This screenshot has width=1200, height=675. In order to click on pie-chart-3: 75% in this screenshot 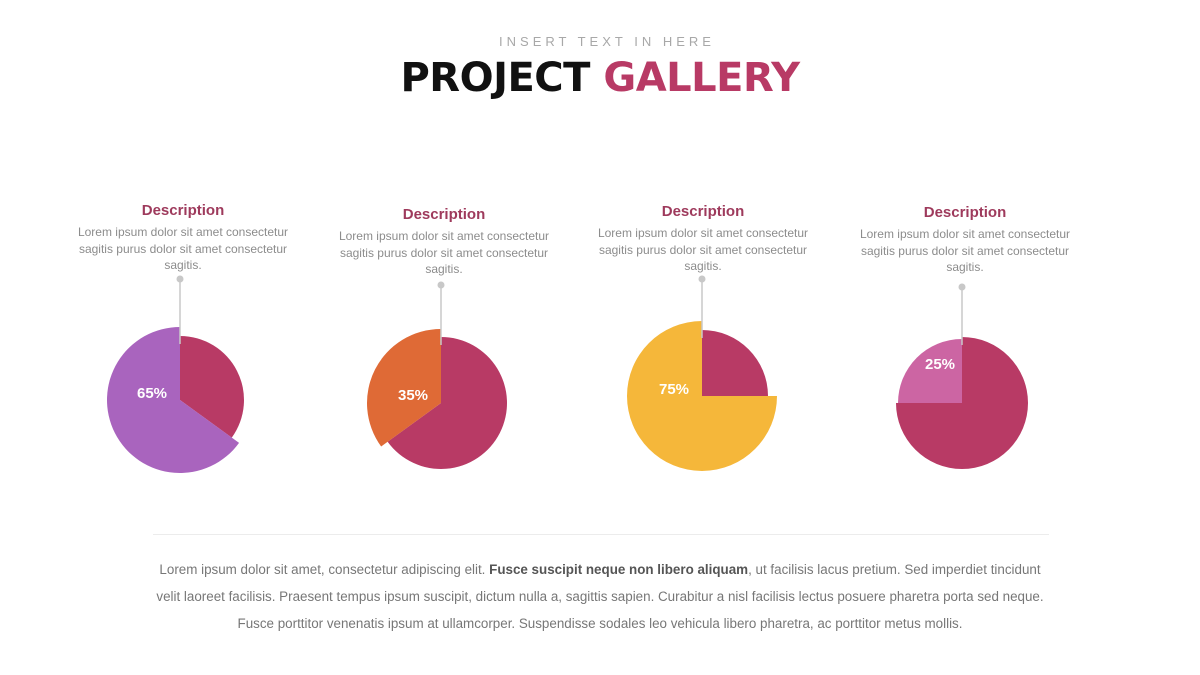, I will do `click(702, 373)`.